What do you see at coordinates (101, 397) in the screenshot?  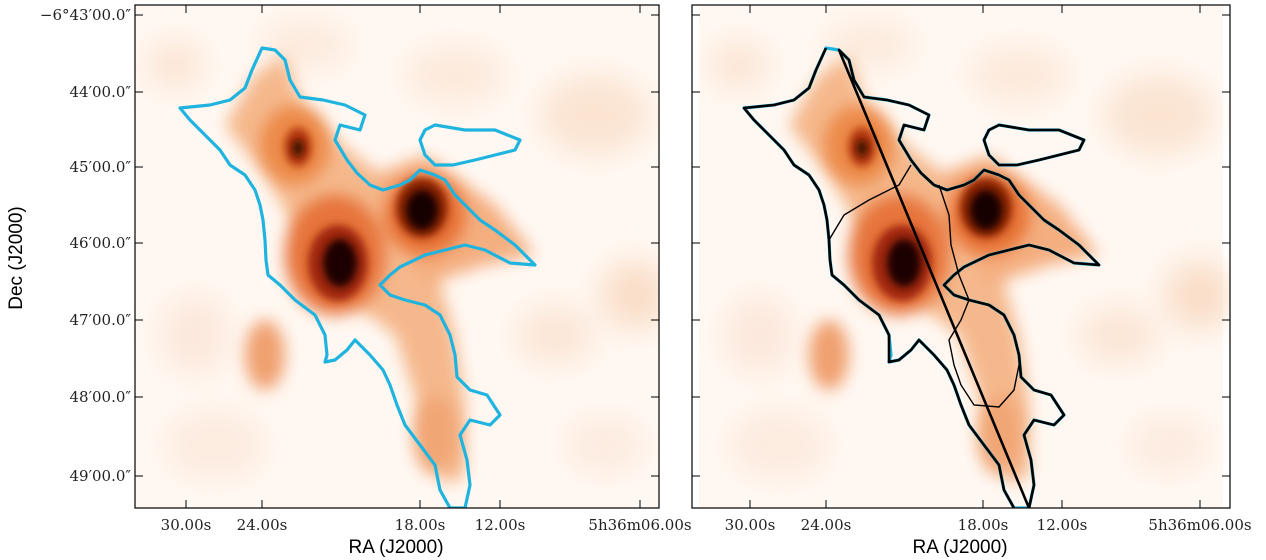 I see `y-tick-label: 48′00.0″` at bounding box center [101, 397].